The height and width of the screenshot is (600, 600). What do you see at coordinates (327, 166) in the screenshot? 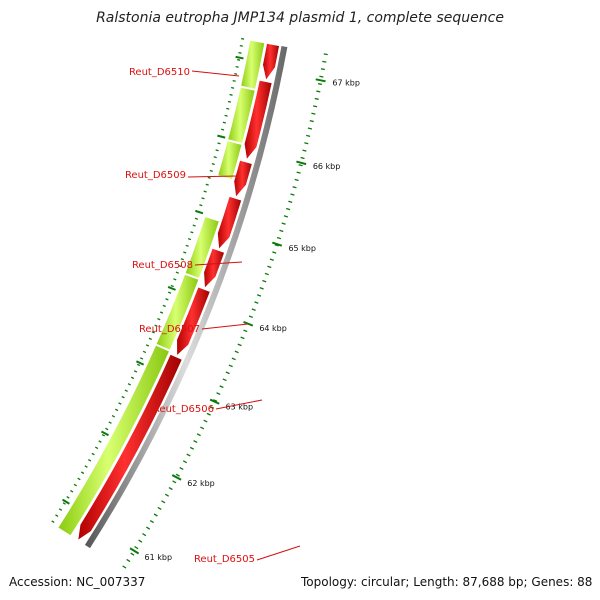
I see `ruler-kbp-label: 66 kbp` at bounding box center [327, 166].